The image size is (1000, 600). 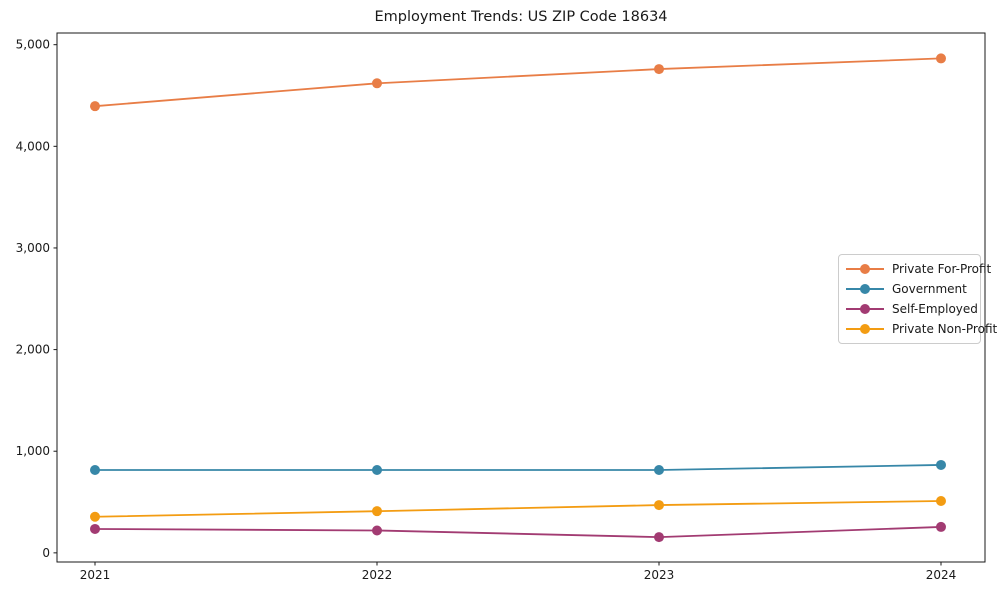 I want to click on svg-text: 0, so click(x=46, y=553).